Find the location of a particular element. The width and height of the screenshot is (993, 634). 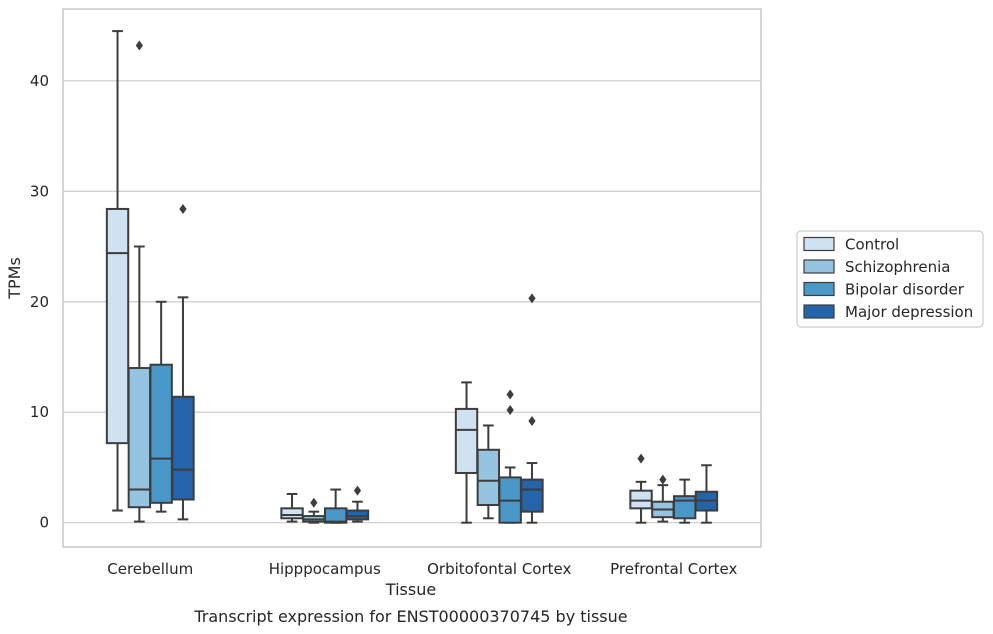

y-tick-label: 20 is located at coordinates (39, 302).